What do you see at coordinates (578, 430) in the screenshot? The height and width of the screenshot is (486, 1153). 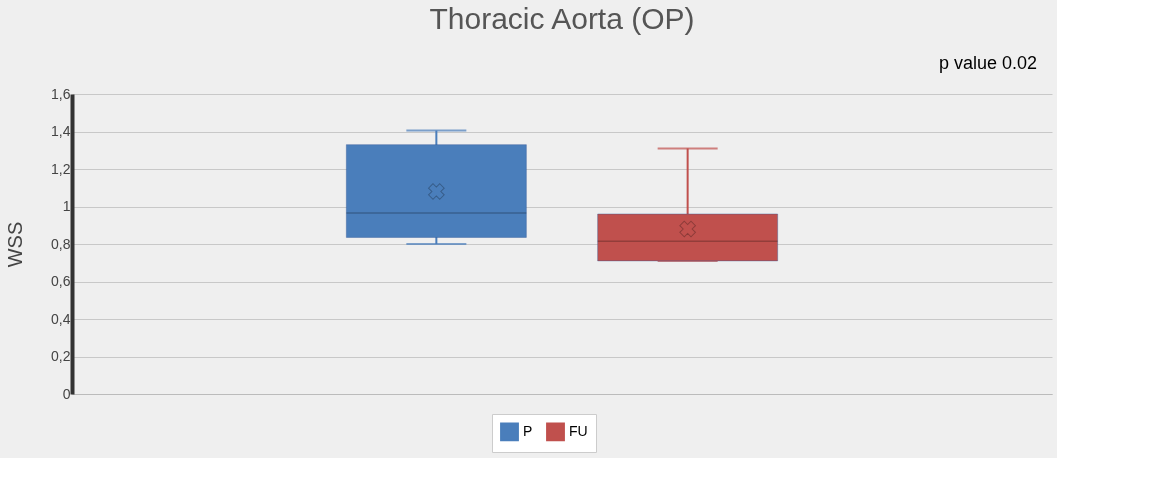 I see `legend-label: FU` at bounding box center [578, 430].